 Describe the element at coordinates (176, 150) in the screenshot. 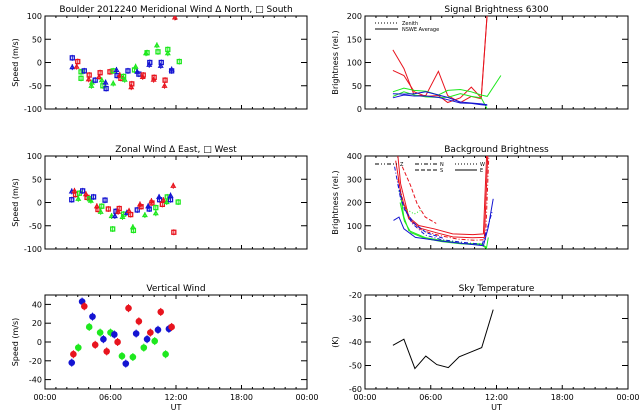

I see `chart-title: Zonal Wind Δ East, □ West` at that location.